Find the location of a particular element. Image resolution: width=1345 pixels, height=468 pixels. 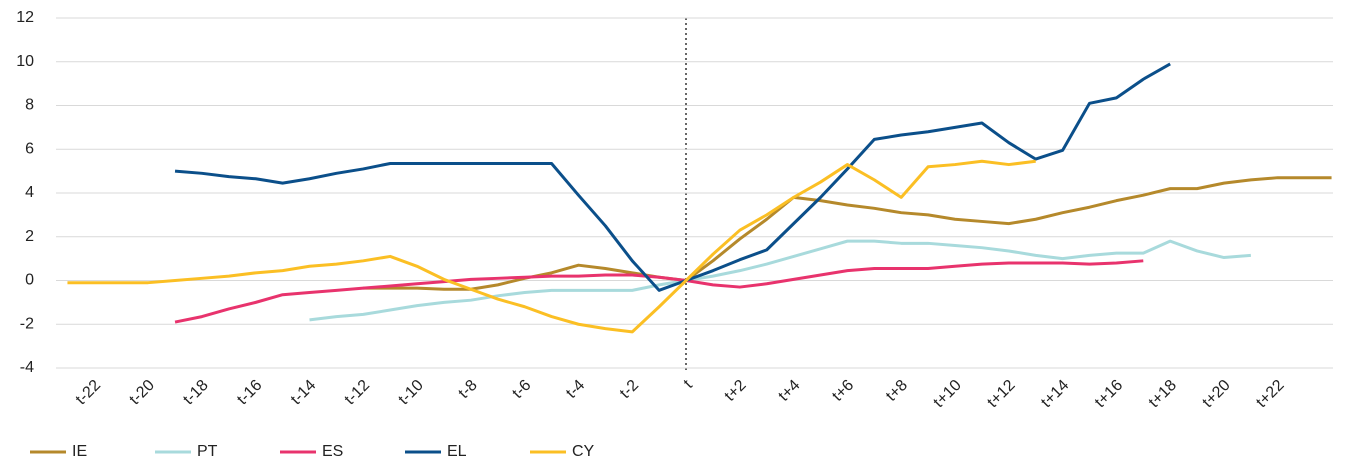

x-tick-label: t+16 is located at coordinates (1109, 394).